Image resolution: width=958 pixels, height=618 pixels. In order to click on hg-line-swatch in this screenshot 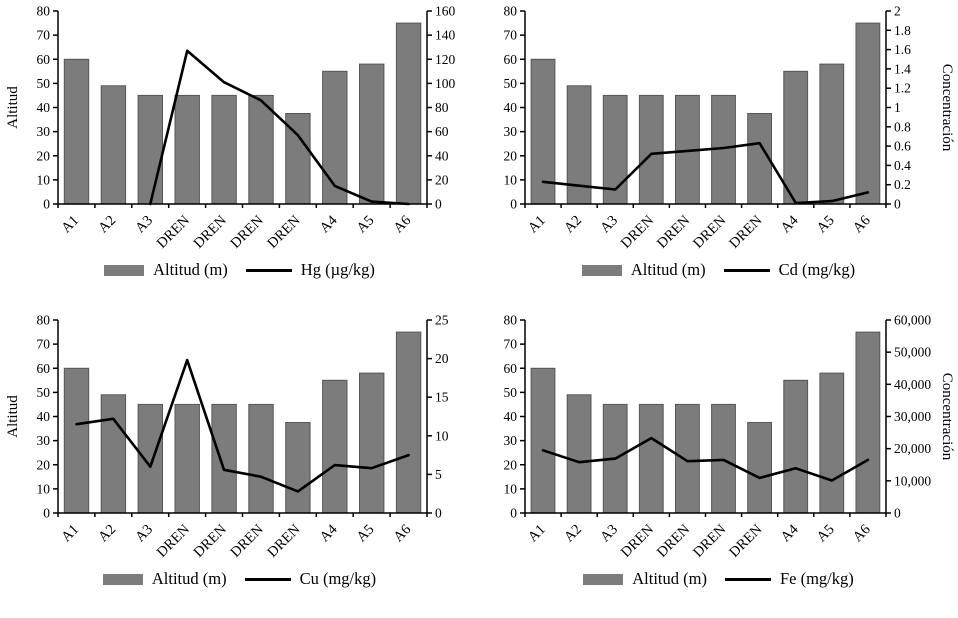, I will do `click(268, 270)`.